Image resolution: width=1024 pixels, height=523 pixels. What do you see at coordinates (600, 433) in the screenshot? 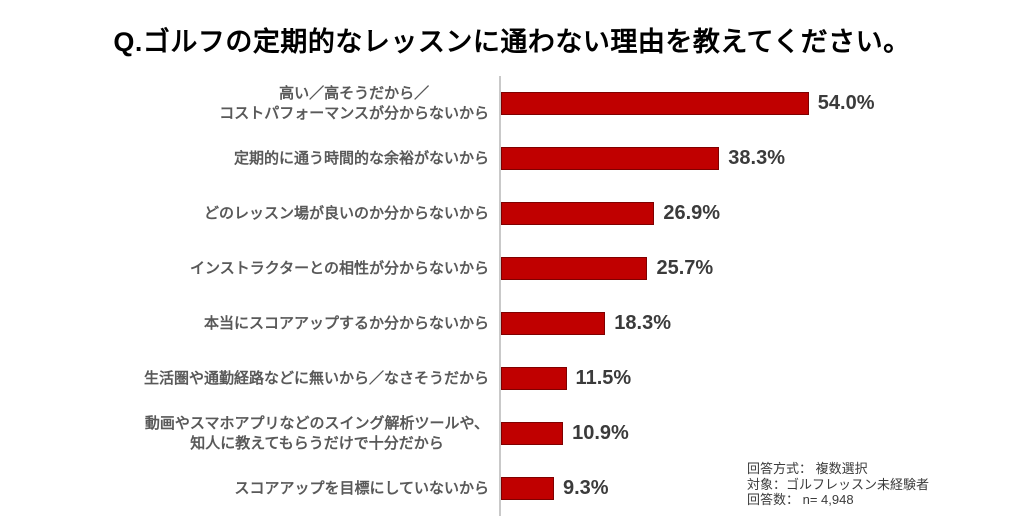
I see `value-label: 10.9%` at bounding box center [600, 433].